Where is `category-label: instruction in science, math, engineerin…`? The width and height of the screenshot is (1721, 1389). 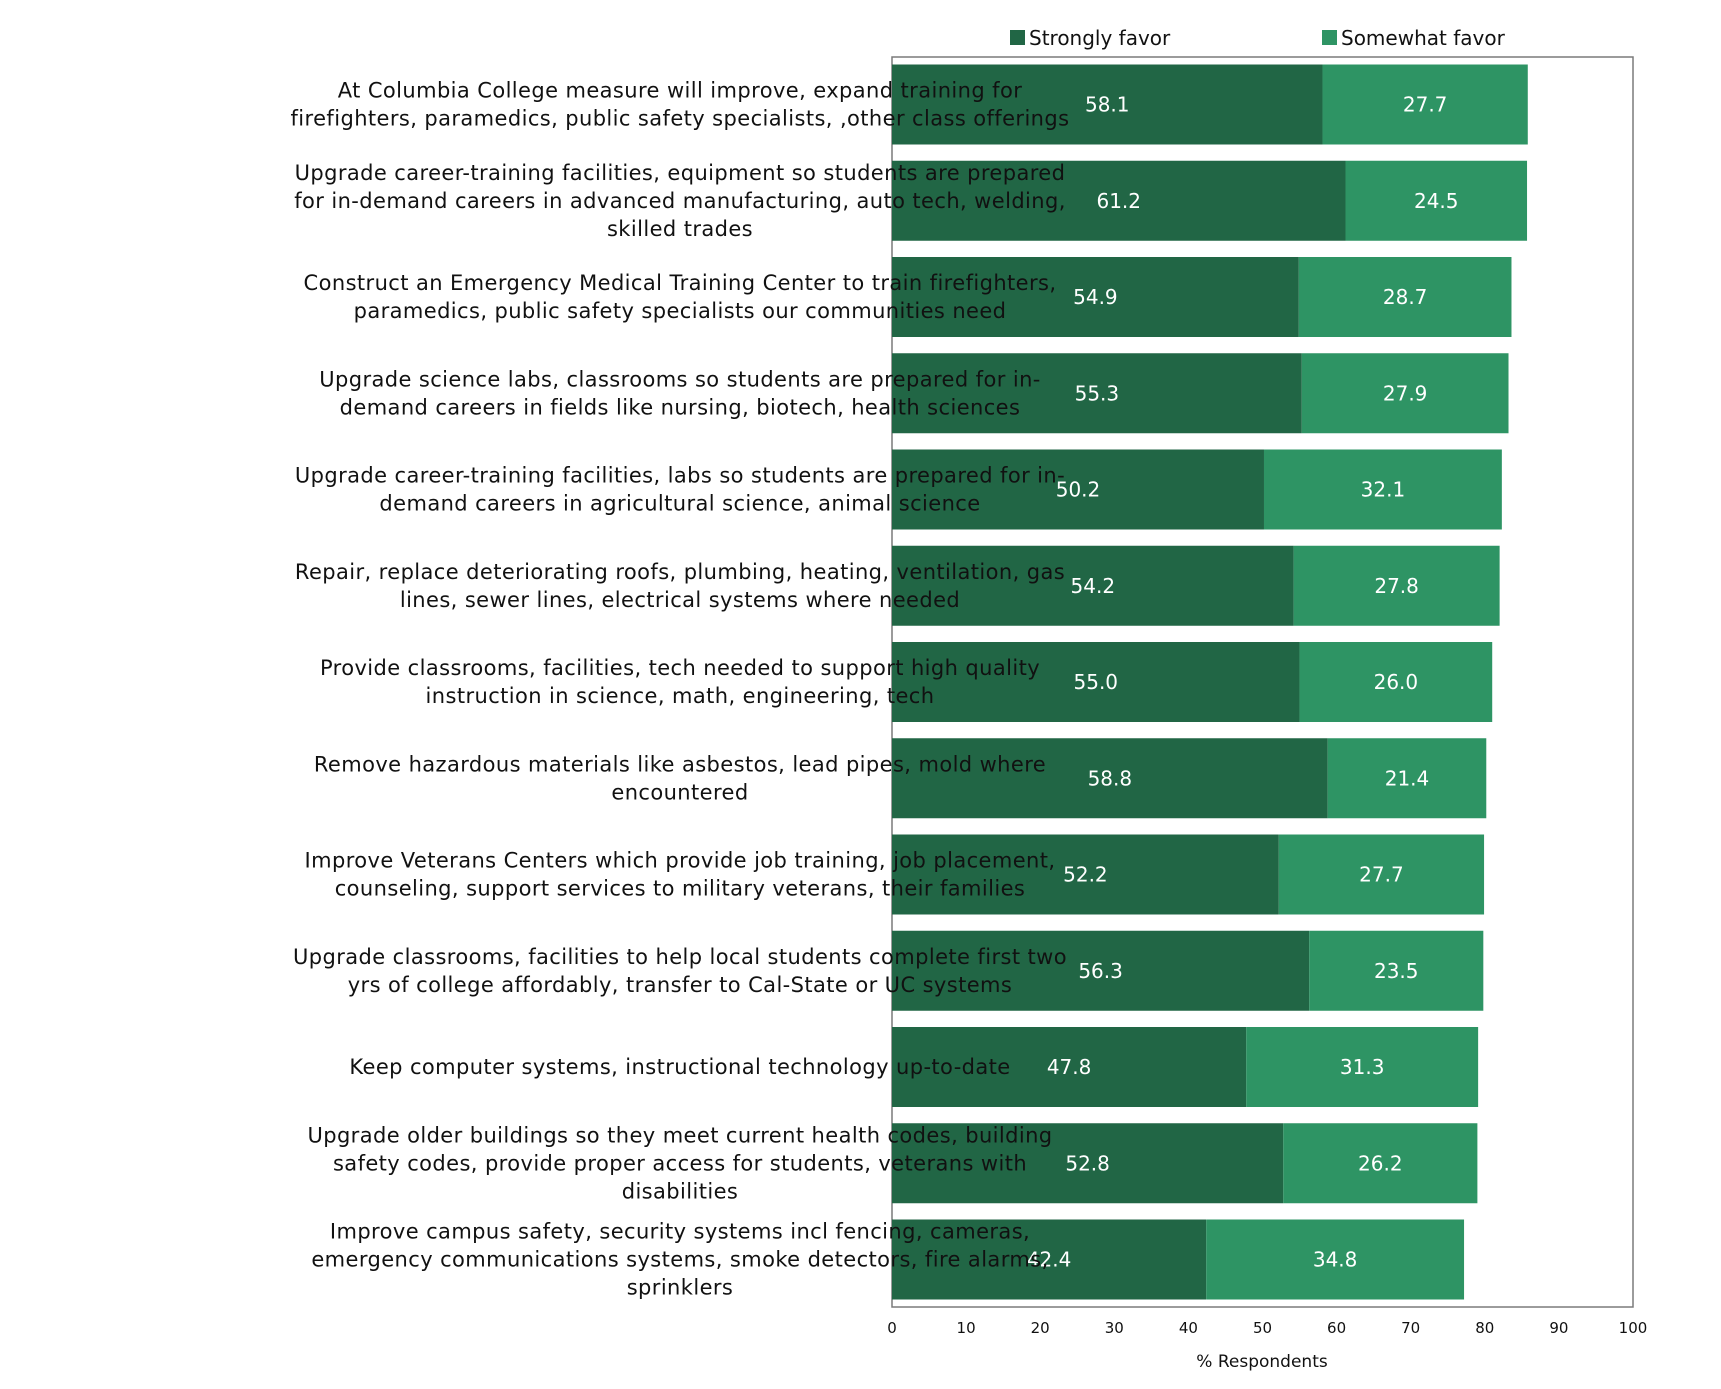
category-label: instruction in science, math, engineerin… is located at coordinates (680, 696).